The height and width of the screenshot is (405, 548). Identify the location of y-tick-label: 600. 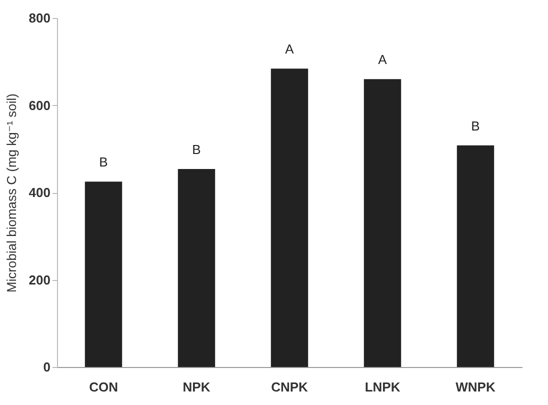
(39, 105).